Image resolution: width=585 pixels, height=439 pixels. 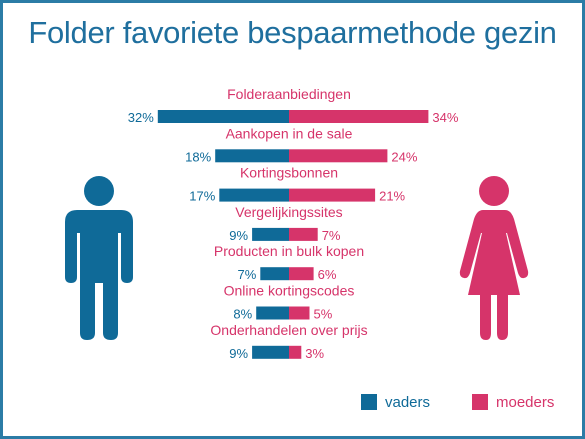 I want to click on value-label-moeders: 6%, so click(x=327, y=274).